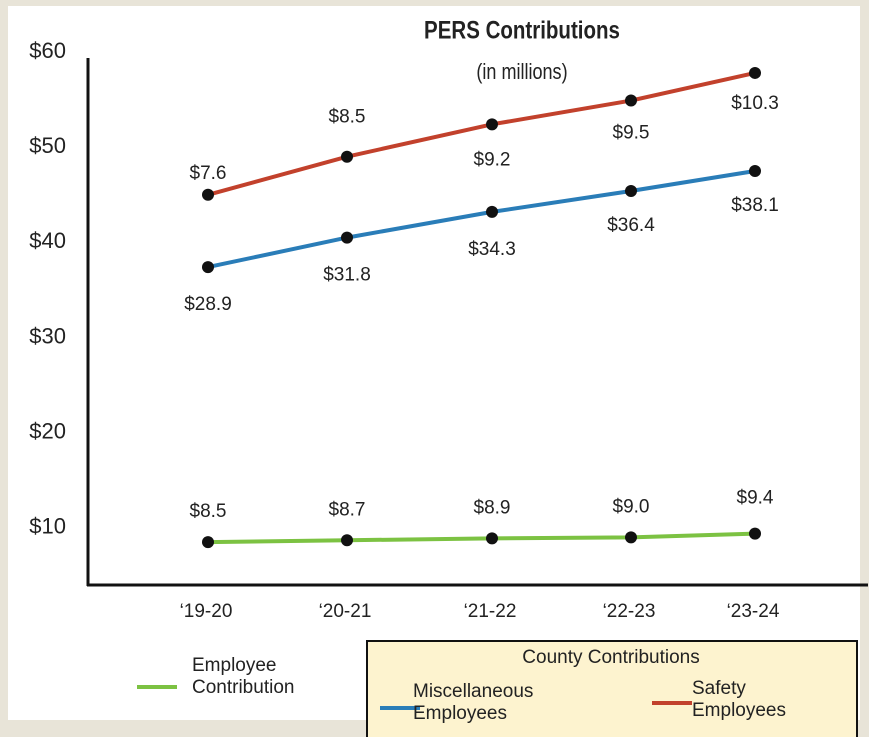  Describe the element at coordinates (755, 205) in the screenshot. I see `data-label: $38.1` at that location.